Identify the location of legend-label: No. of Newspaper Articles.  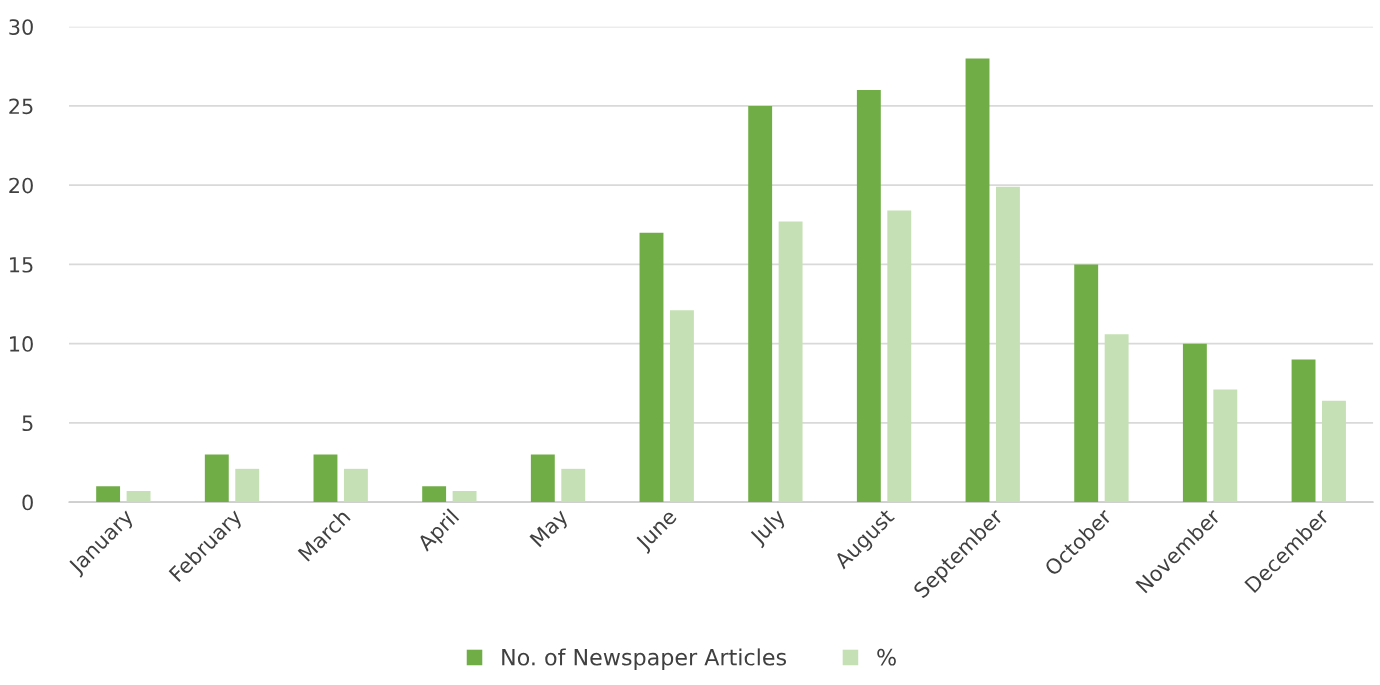
(644, 659).